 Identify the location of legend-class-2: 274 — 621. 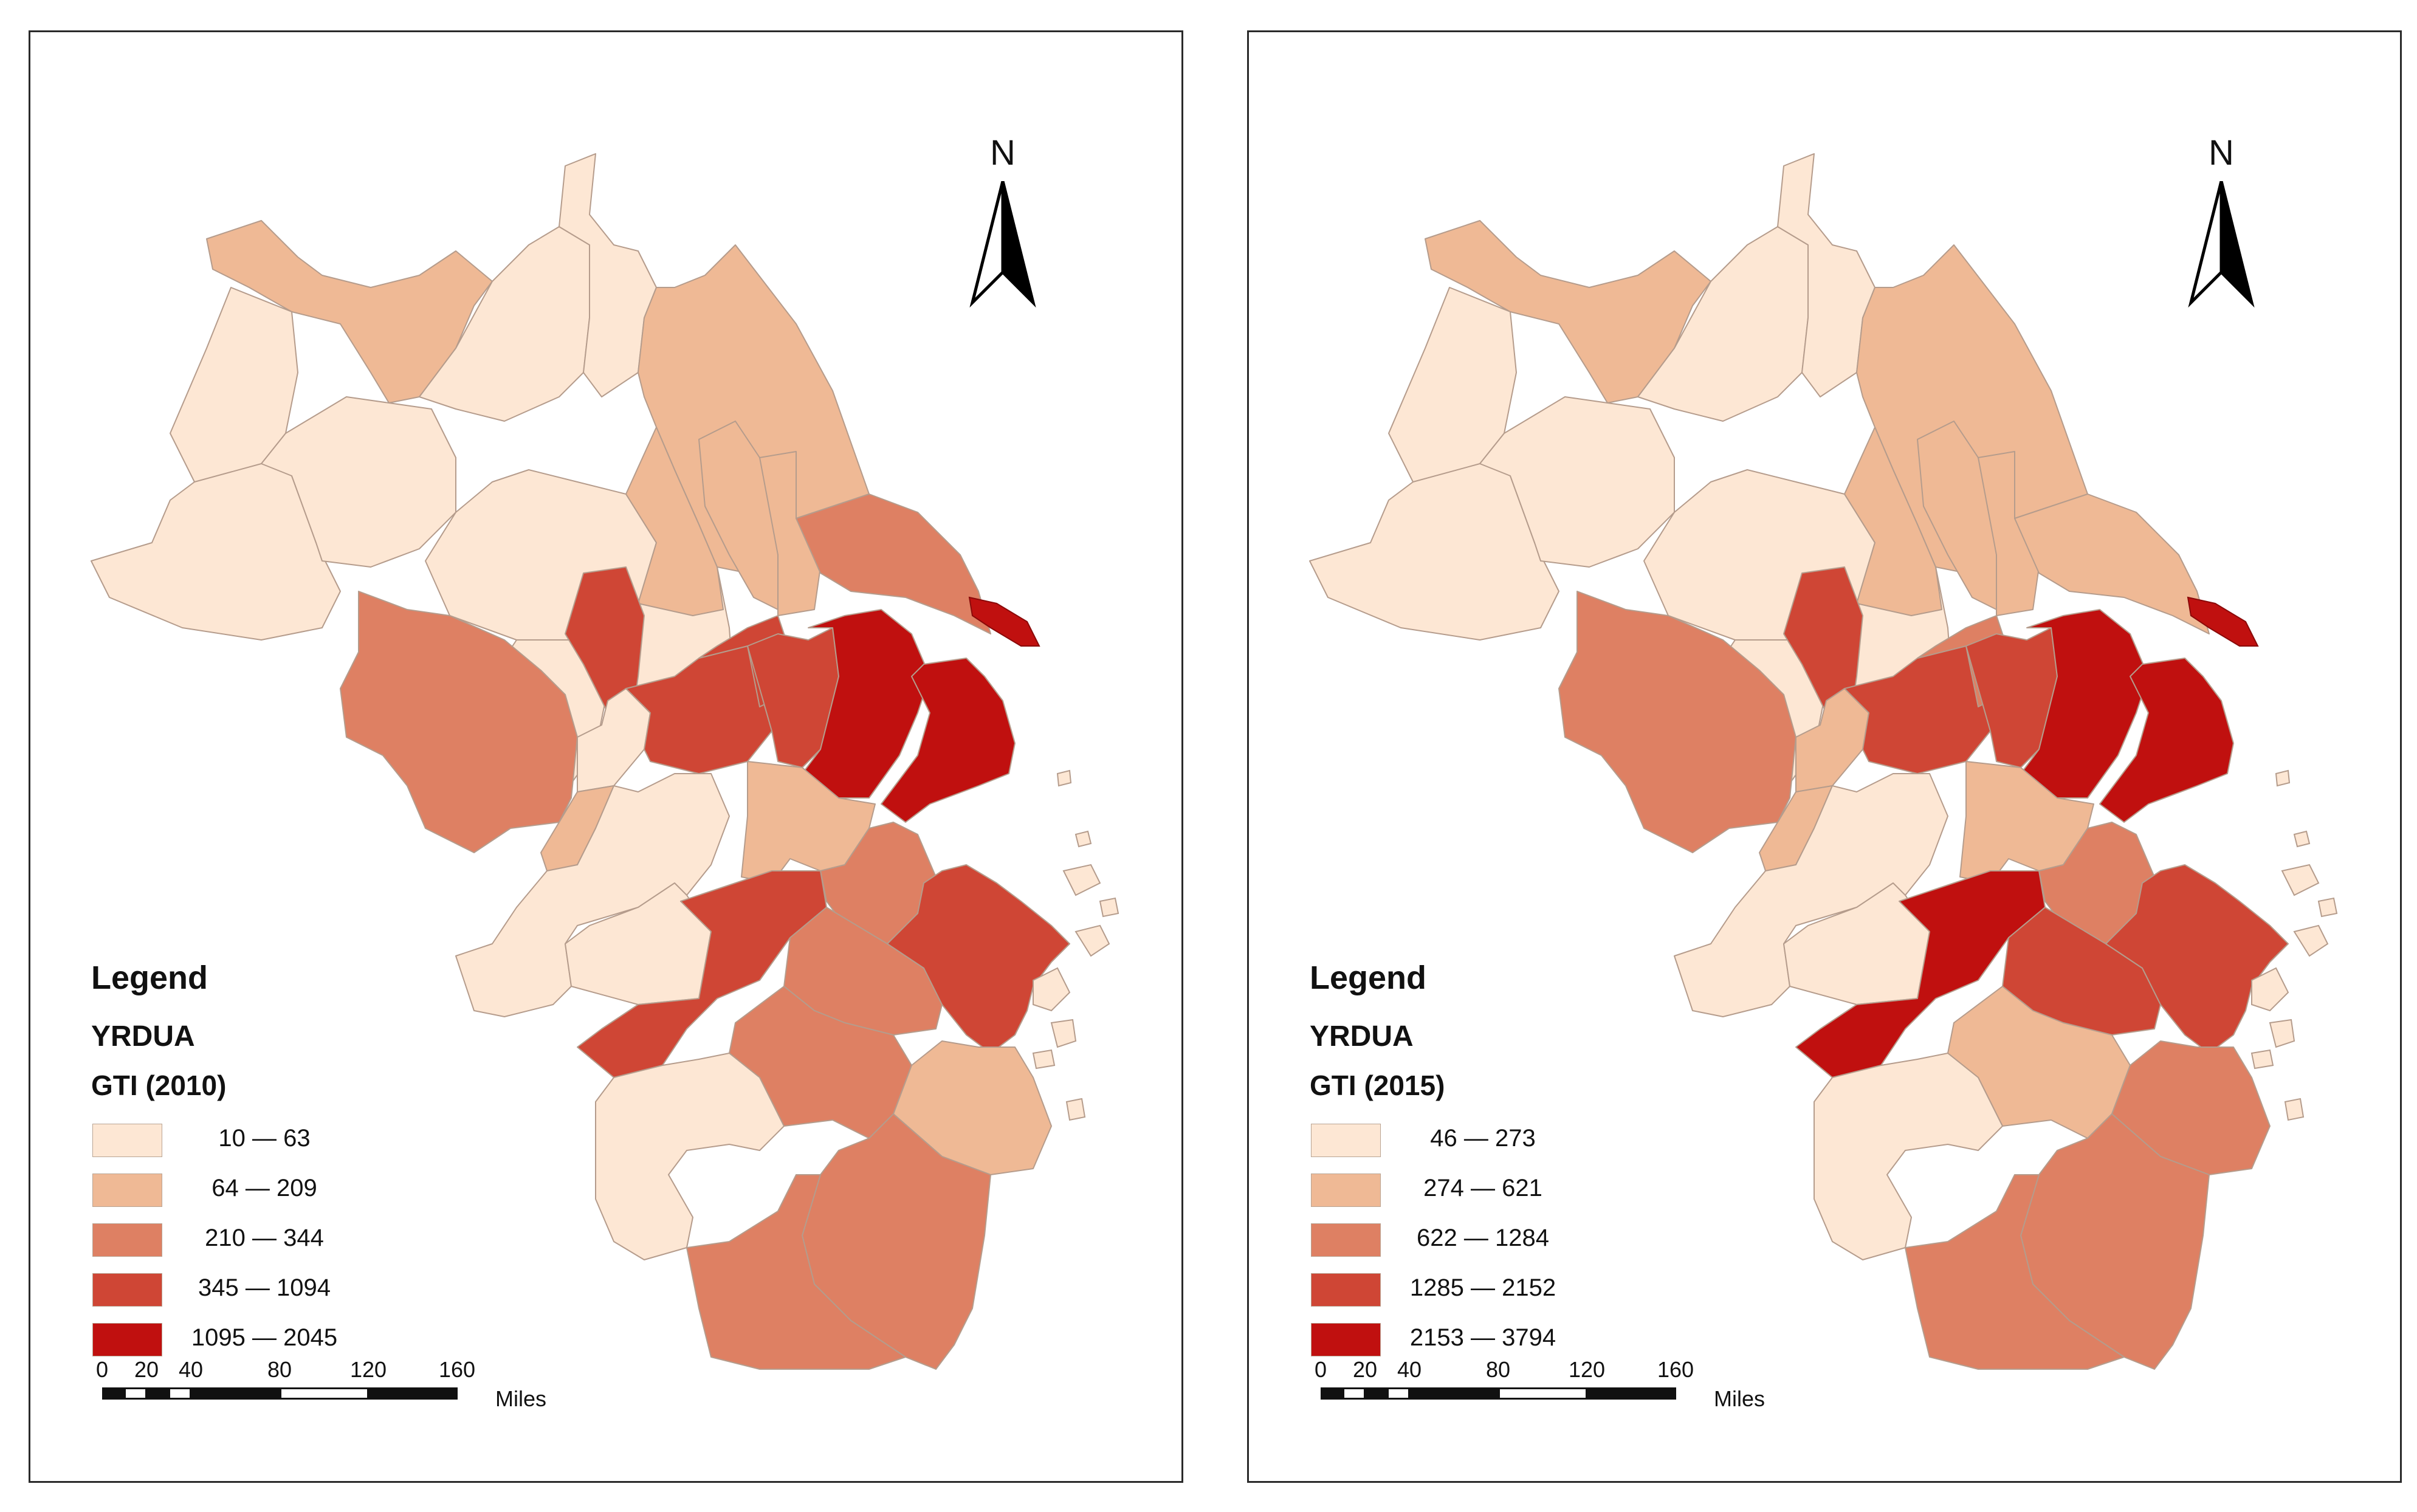
(1522, 1193).